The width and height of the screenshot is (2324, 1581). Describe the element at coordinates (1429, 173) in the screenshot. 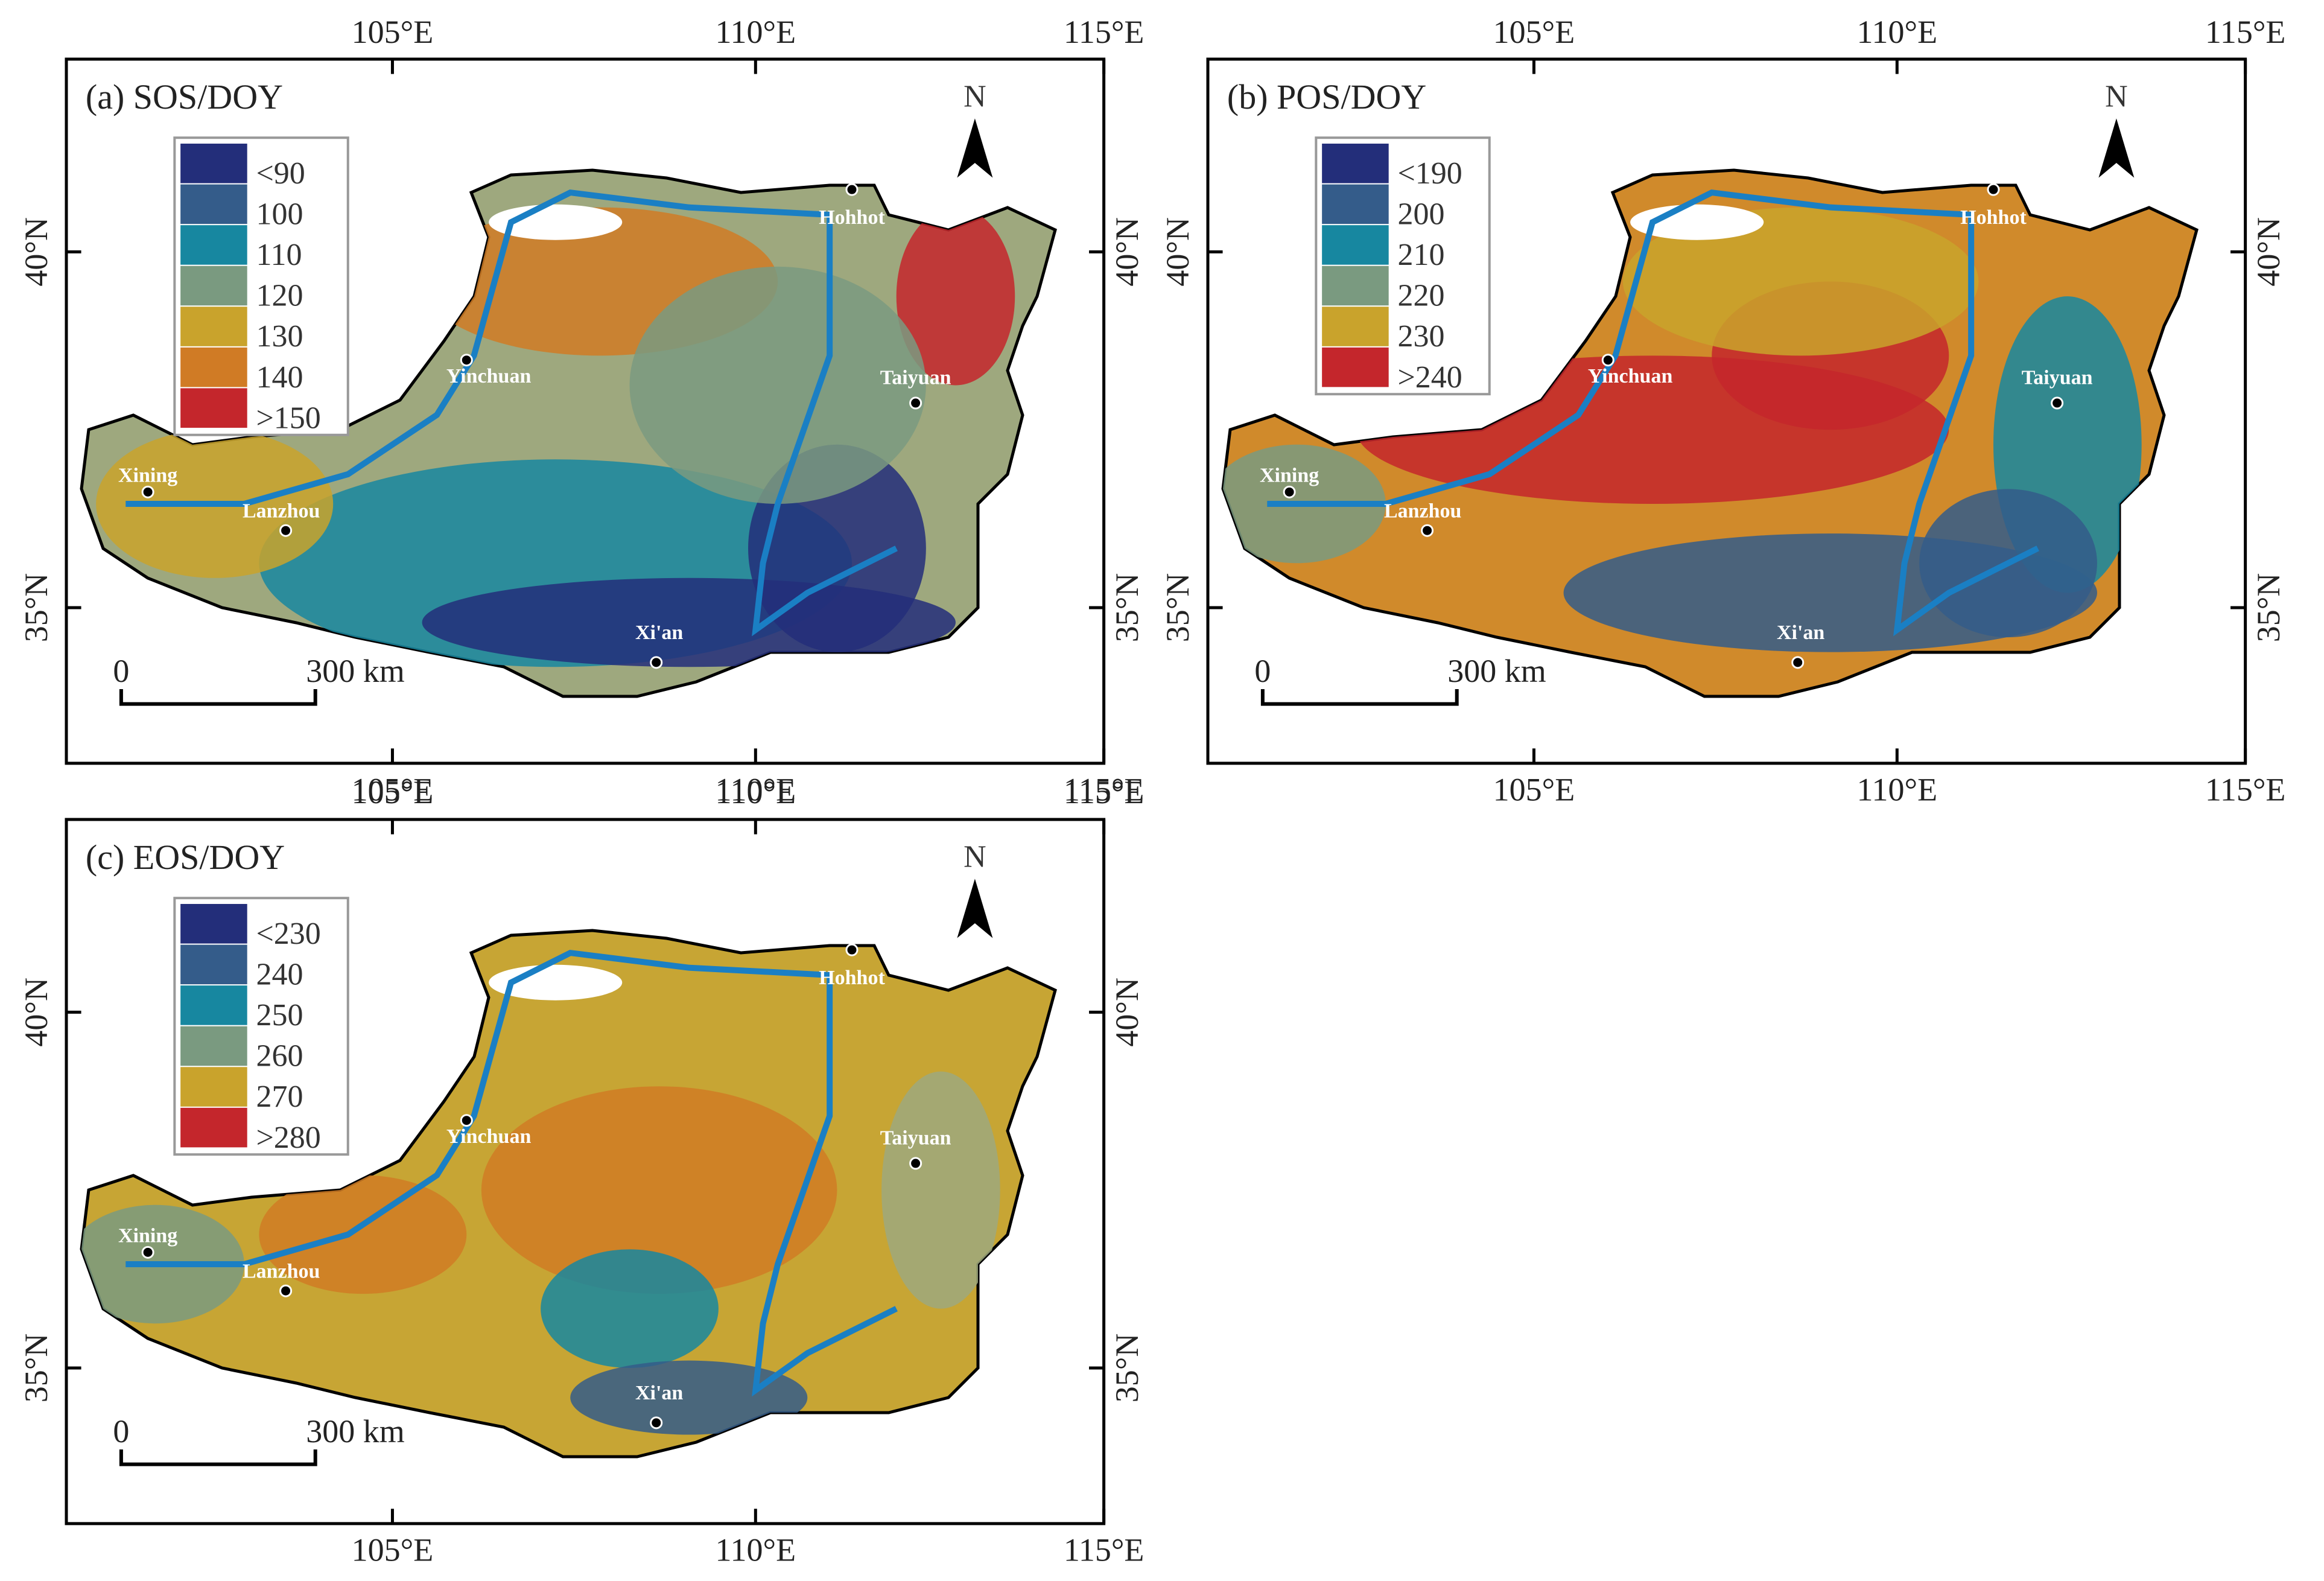

I see `legend-label: <190` at that location.